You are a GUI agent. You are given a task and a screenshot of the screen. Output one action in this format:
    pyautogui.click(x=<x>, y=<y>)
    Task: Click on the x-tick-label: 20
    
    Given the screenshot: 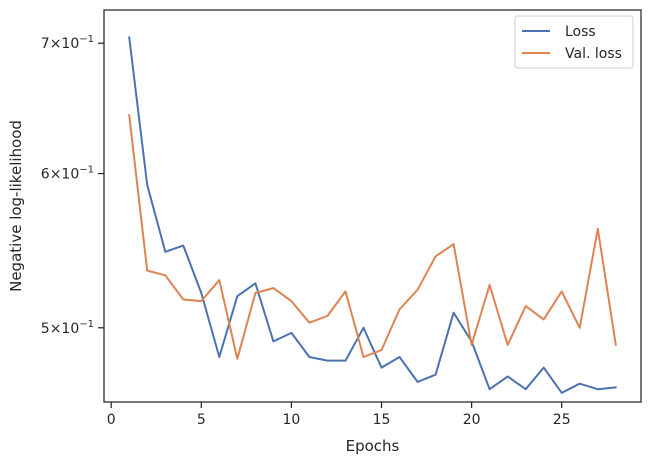 What is the action you would take?
    pyautogui.click(x=472, y=420)
    